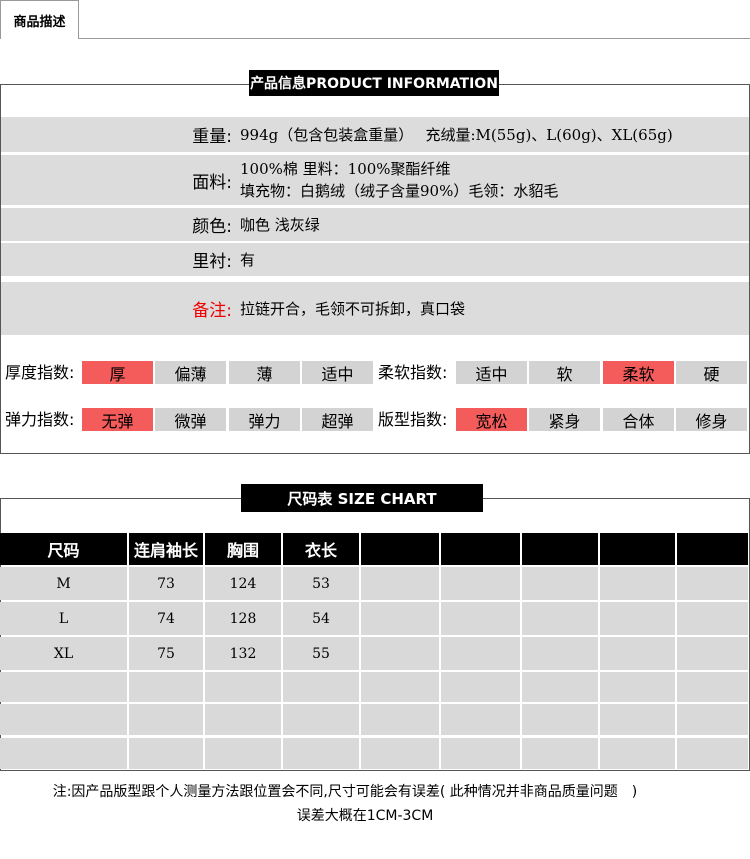 The height and width of the screenshot is (859, 750). I want to click on table-cell: XL, so click(63, 653).